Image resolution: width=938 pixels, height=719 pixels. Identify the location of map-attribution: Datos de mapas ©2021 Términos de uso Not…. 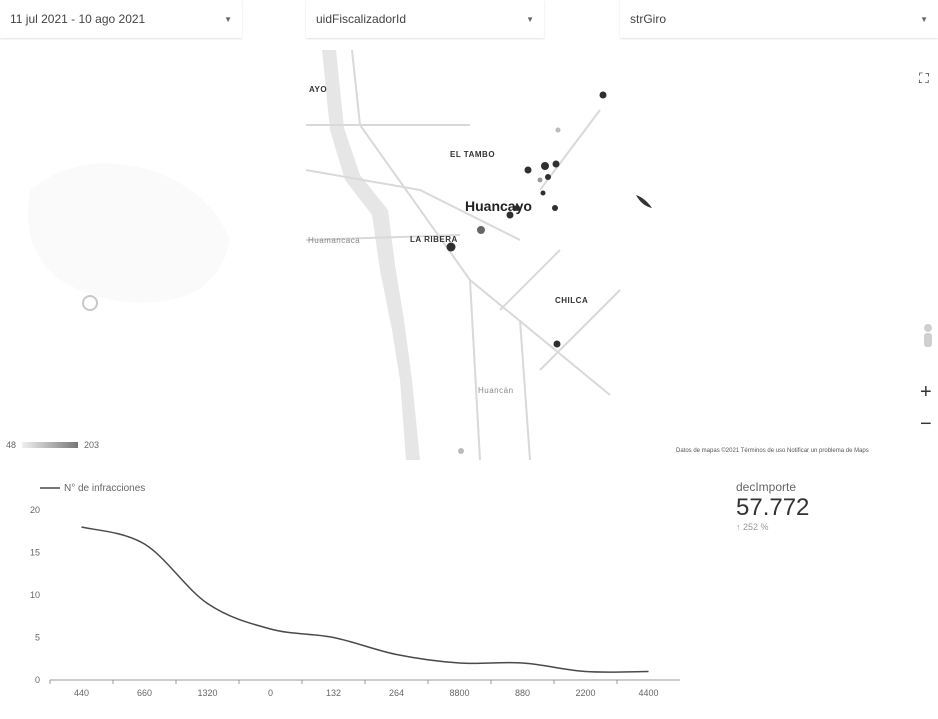
(772, 451).